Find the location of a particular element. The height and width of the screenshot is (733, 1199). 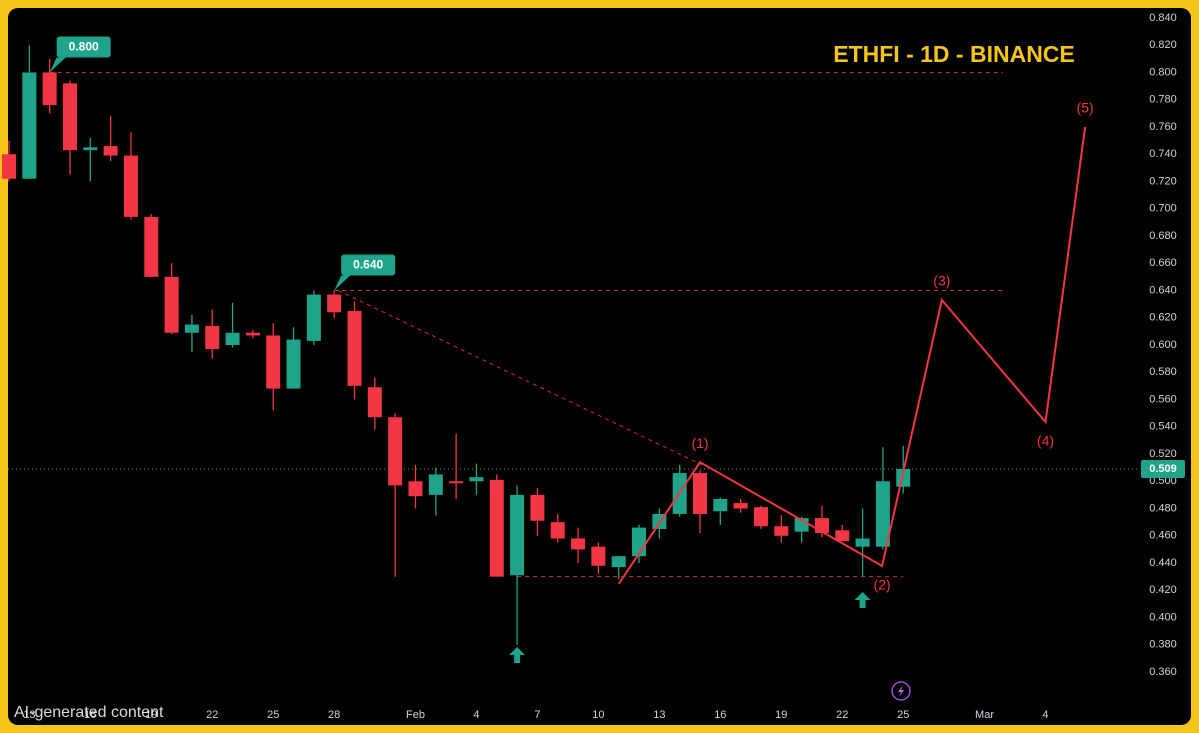

x-tick-label: Mar is located at coordinates (984, 715).